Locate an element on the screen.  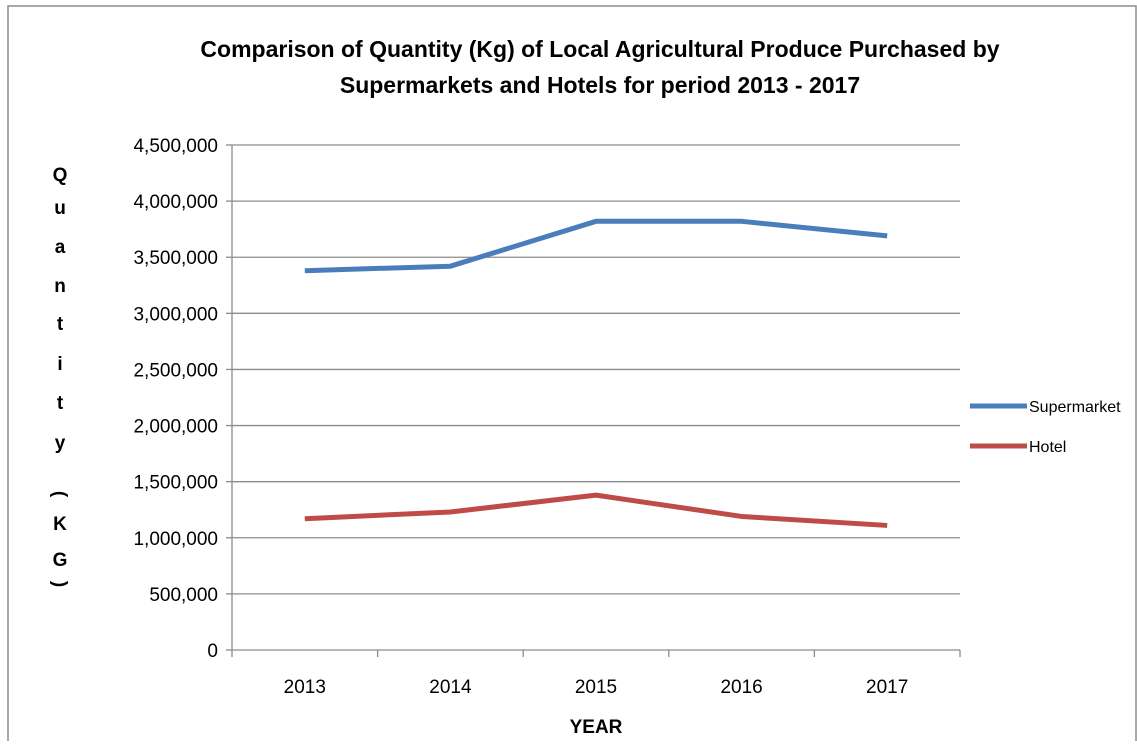
y-axis-title-char: G is located at coordinates (60, 560).